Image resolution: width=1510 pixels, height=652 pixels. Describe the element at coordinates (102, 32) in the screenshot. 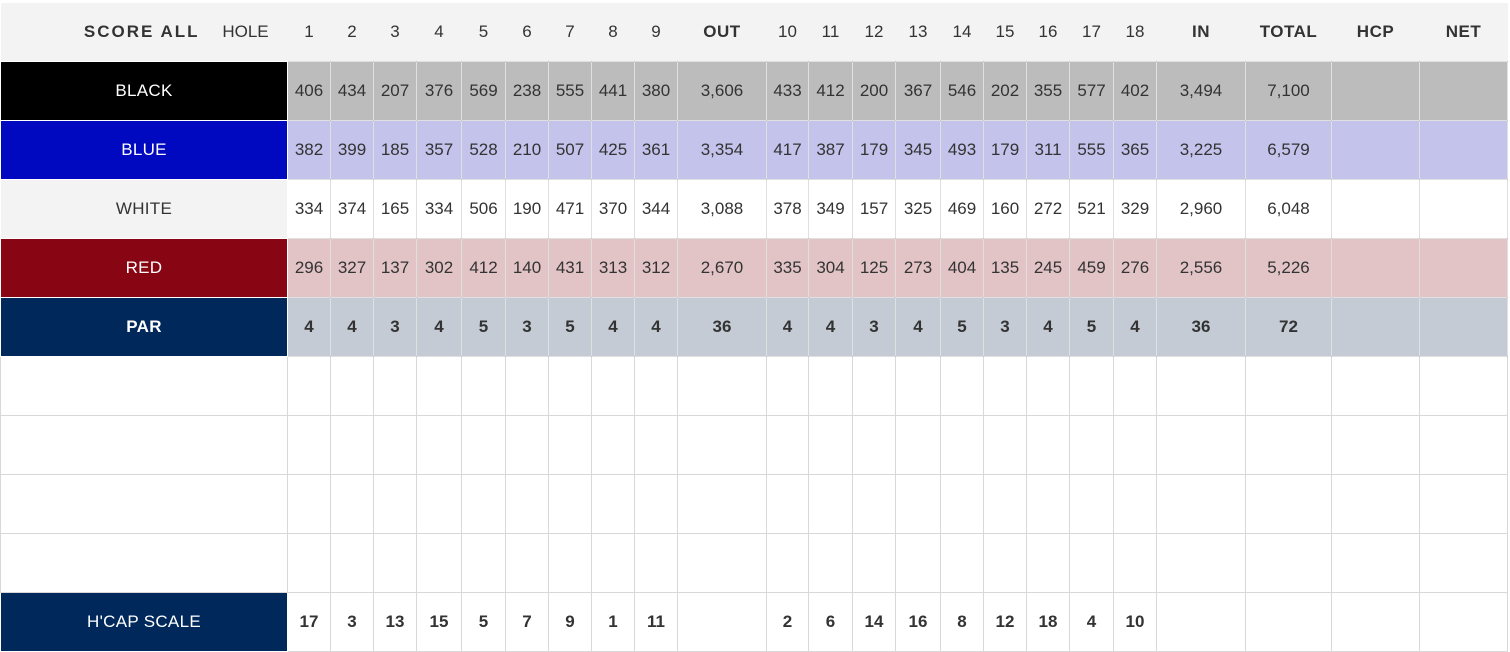

I see `score-all-button: SCORE ALL` at that location.